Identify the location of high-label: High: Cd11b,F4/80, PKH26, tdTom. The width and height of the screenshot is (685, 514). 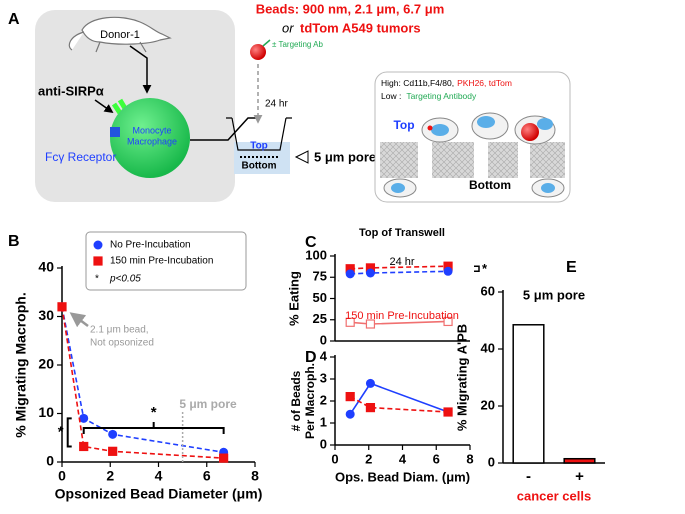
(446, 83).